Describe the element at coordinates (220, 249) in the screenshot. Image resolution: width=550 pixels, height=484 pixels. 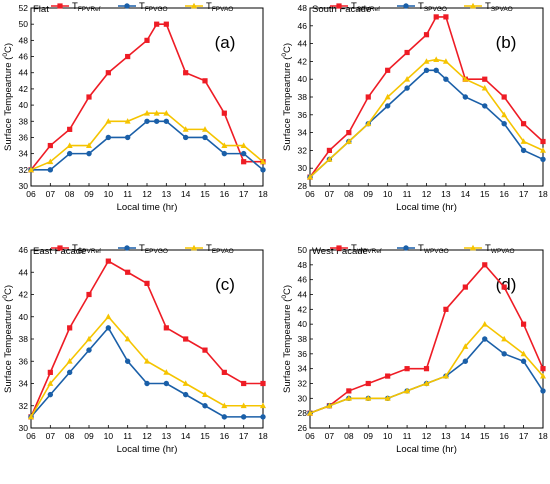
I see `legend-label: TEPVAO` at that location.